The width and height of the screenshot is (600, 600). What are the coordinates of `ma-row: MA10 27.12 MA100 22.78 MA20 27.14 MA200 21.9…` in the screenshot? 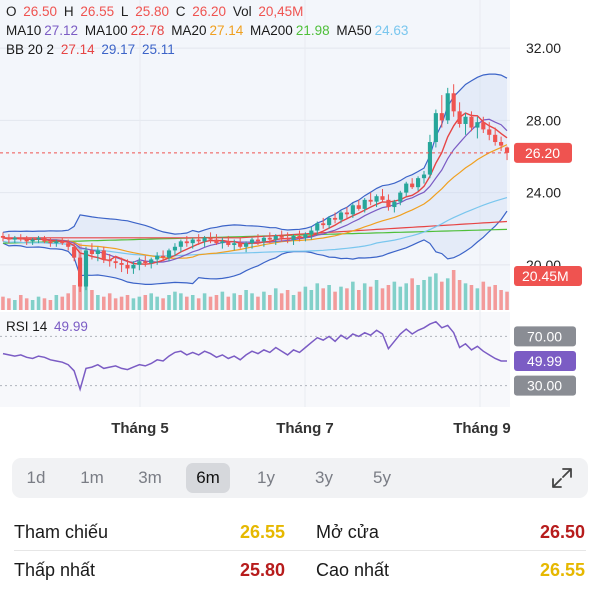 It's located at (208, 31).